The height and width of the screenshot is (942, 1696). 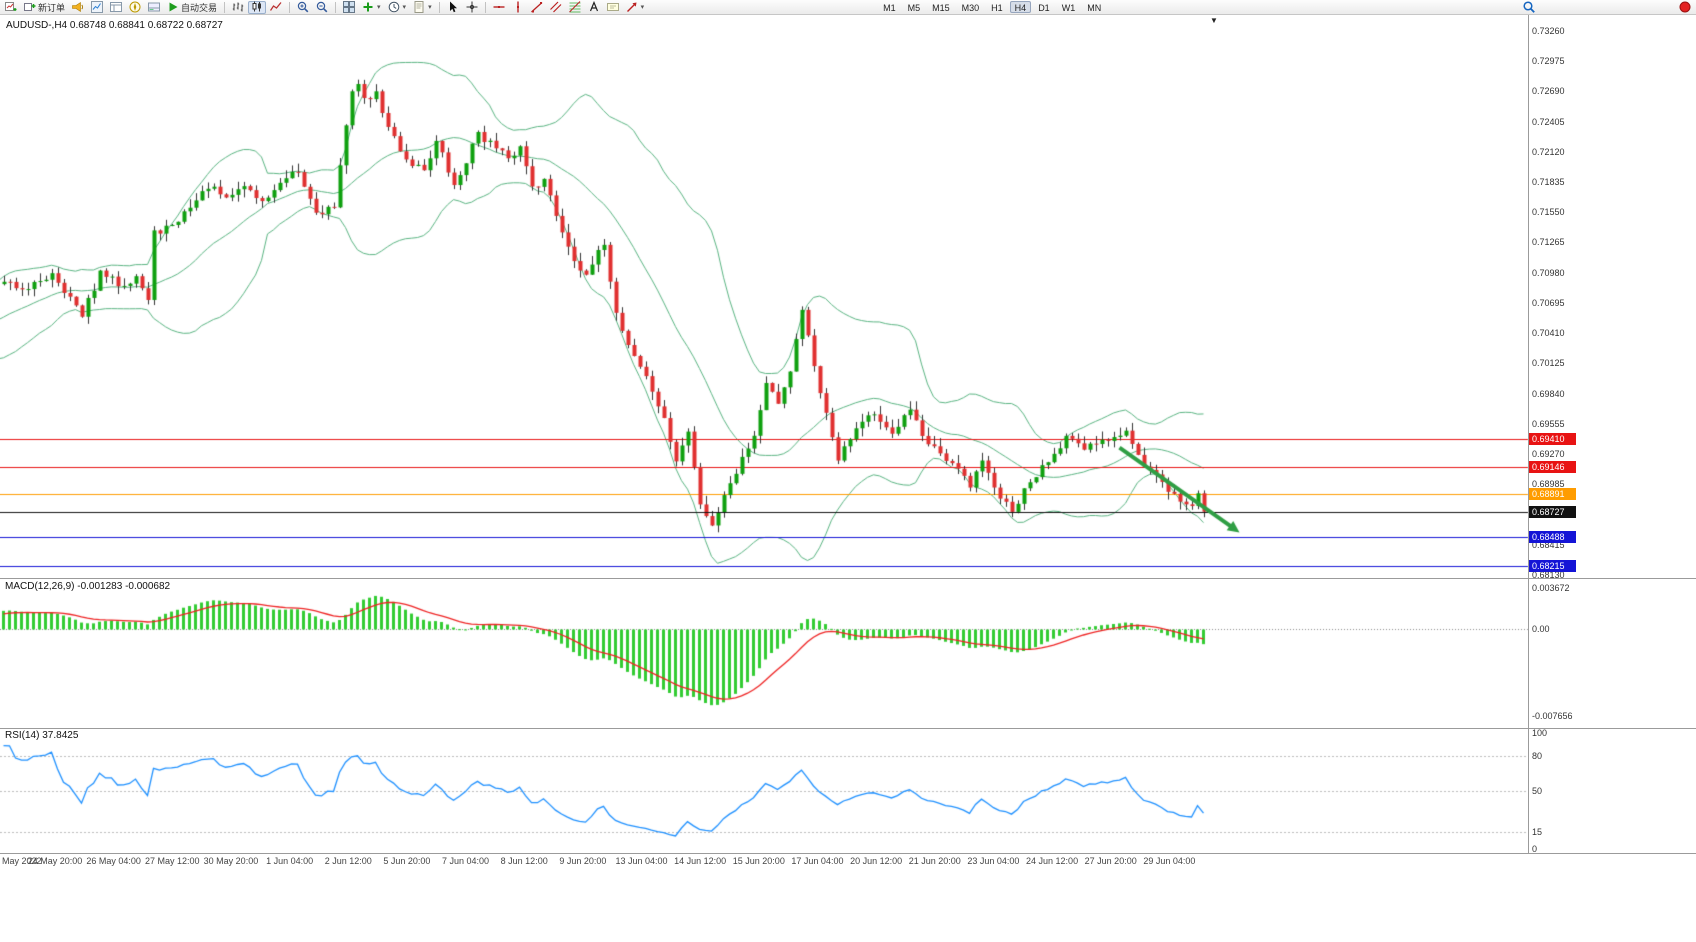 What do you see at coordinates (30, 7) in the screenshot?
I see `order-plus-icon` at bounding box center [30, 7].